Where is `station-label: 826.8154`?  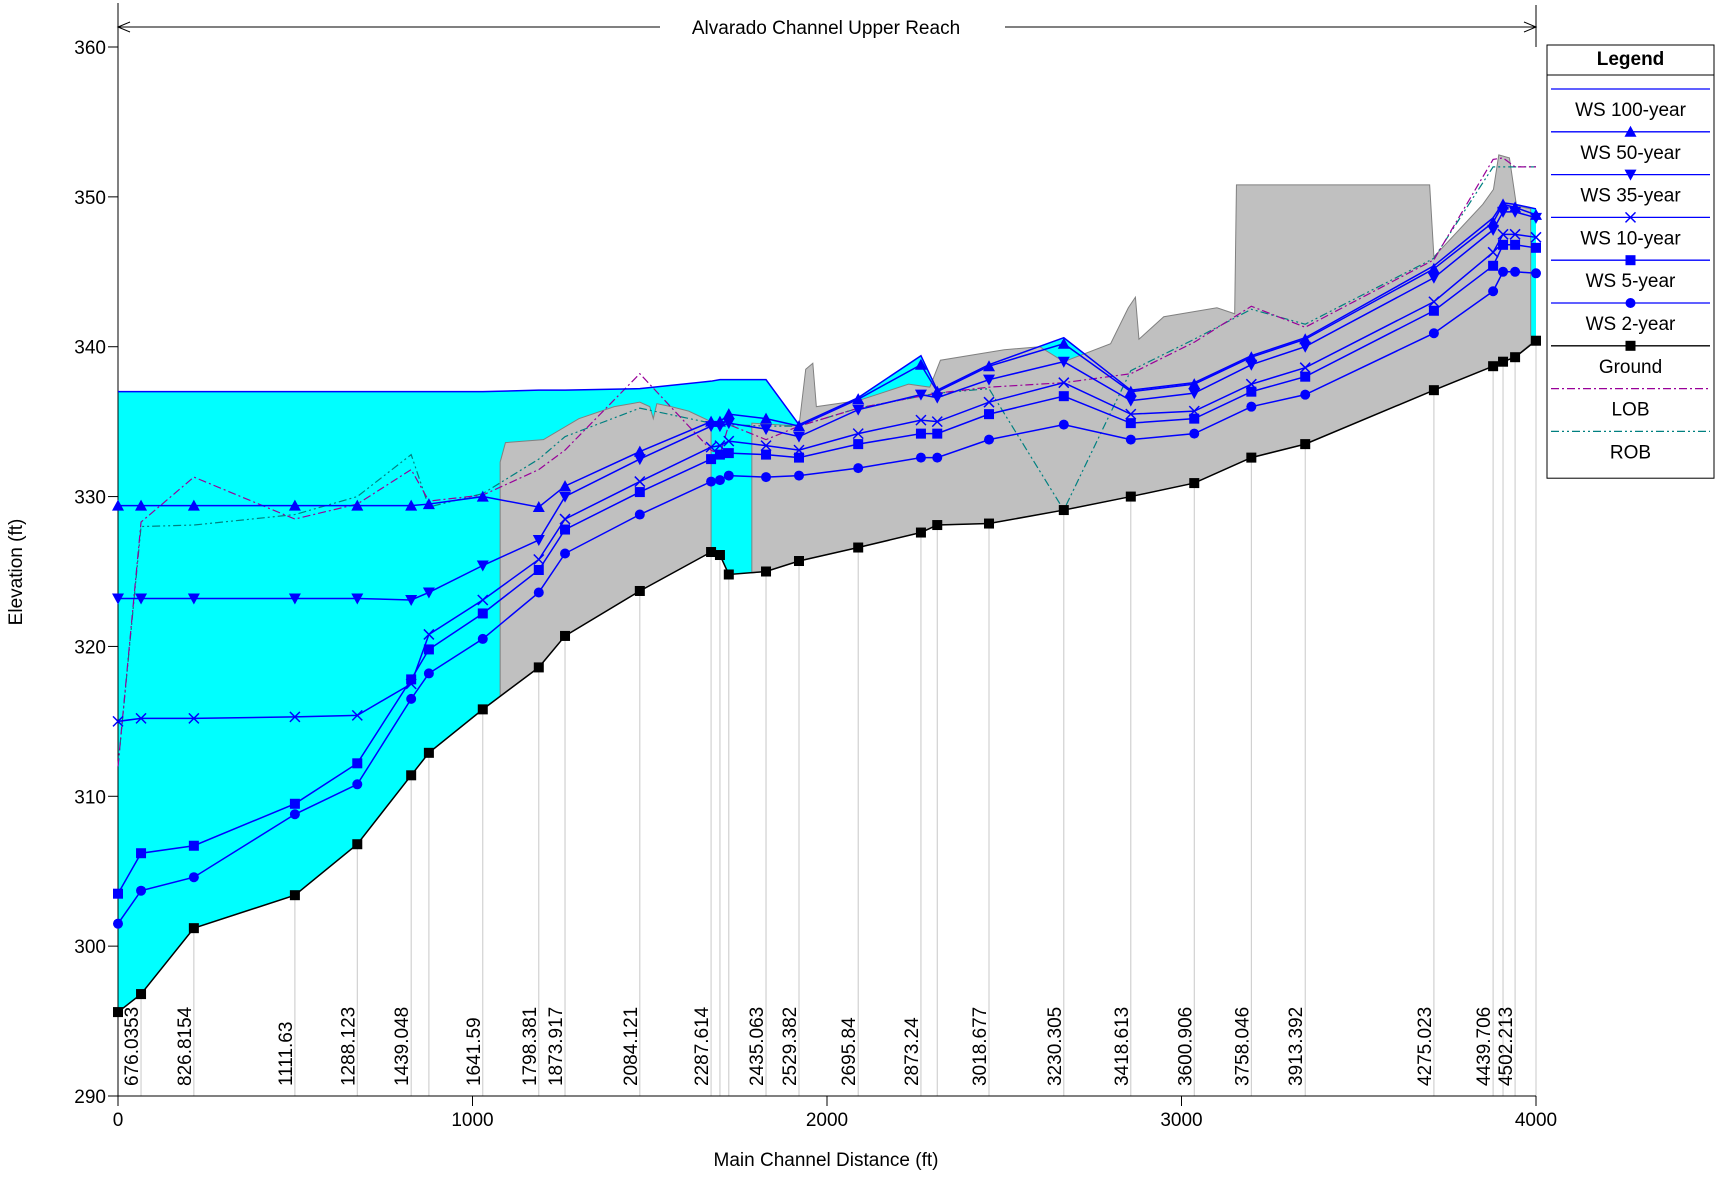 station-label: 826.8154 is located at coordinates (185, 1046).